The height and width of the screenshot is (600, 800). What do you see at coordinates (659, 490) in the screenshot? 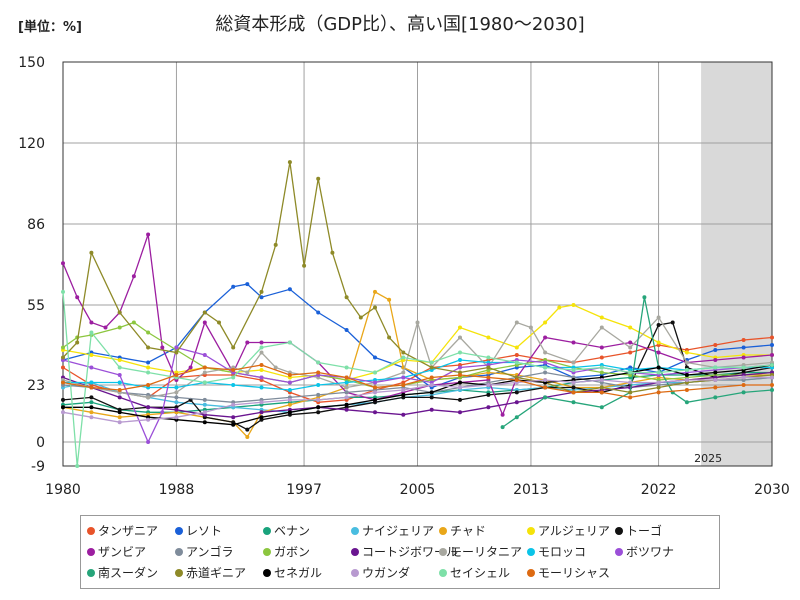
I see `x-tick-label: 2022` at bounding box center [659, 490].